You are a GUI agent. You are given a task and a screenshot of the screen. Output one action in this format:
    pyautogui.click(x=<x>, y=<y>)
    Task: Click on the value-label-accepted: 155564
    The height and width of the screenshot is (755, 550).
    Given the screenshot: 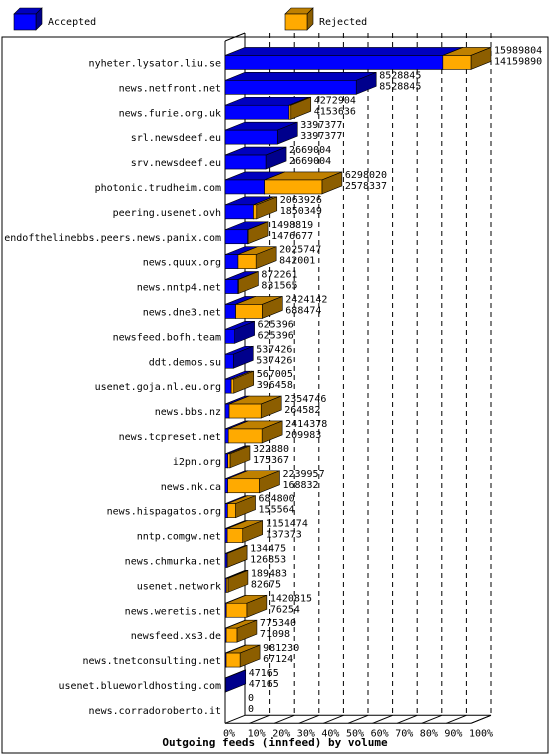 What is the action you would take?
    pyautogui.click(x=277, y=510)
    